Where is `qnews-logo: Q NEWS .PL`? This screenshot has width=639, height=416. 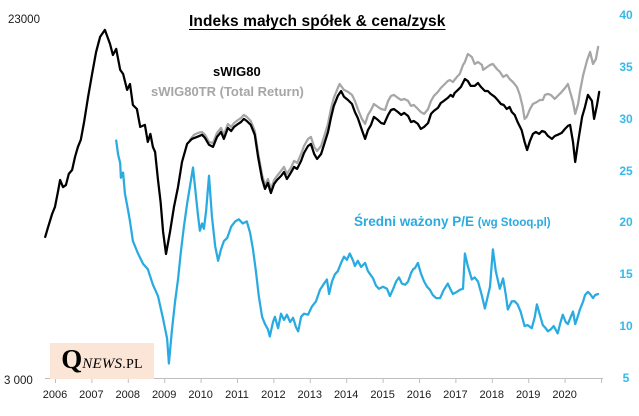
qnews-logo: Q NEWS .PL is located at coordinates (102, 361).